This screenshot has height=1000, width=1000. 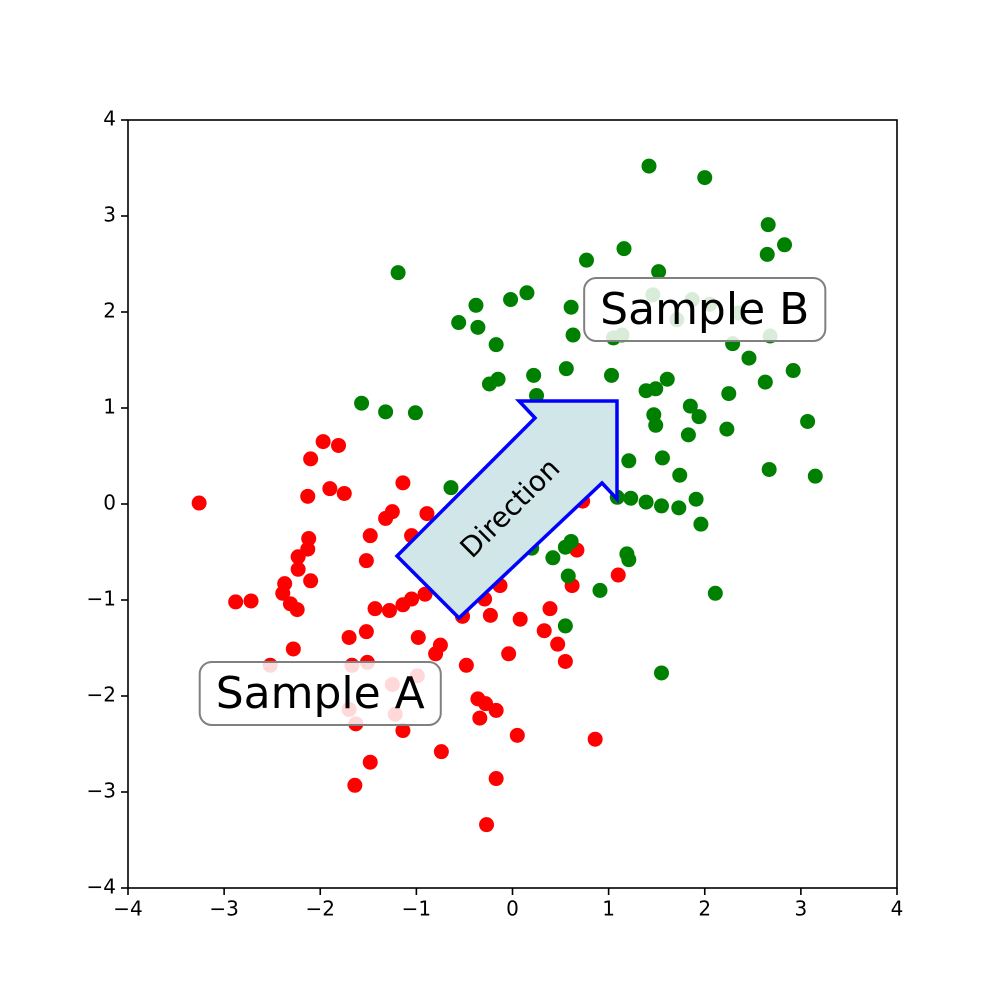 I want to click on y-tick-label: 2, so click(x=109, y=311).